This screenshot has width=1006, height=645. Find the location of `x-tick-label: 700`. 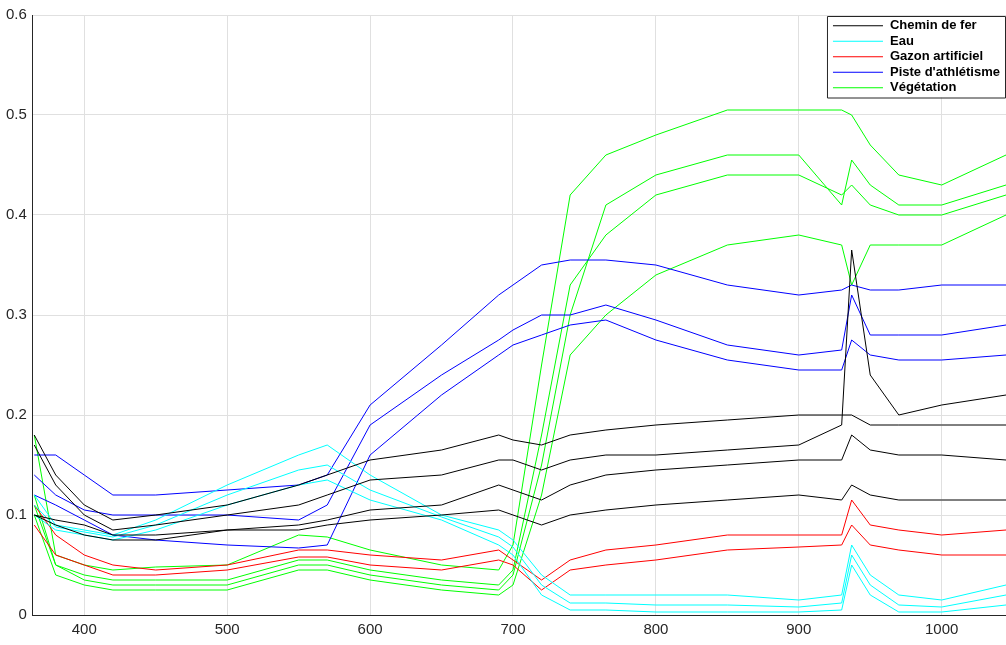

x-tick-label: 700 is located at coordinates (513, 629).